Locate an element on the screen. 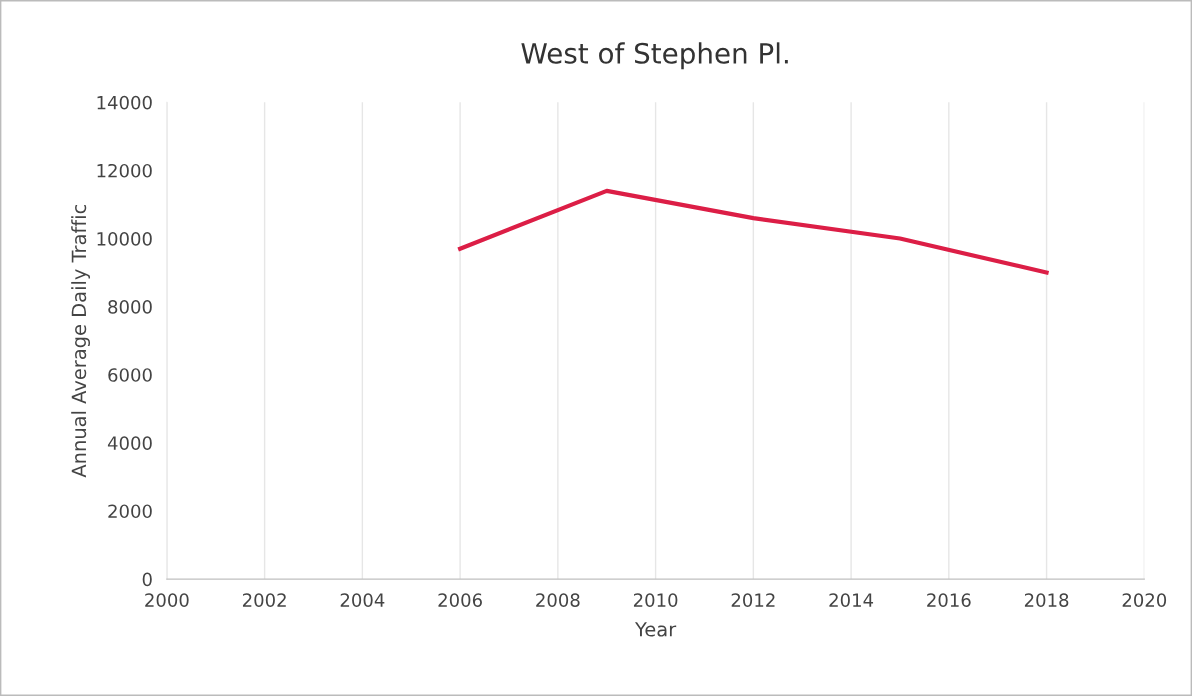 The height and width of the screenshot is (696, 1192). y-tick-label: 8000 is located at coordinates (130, 307).